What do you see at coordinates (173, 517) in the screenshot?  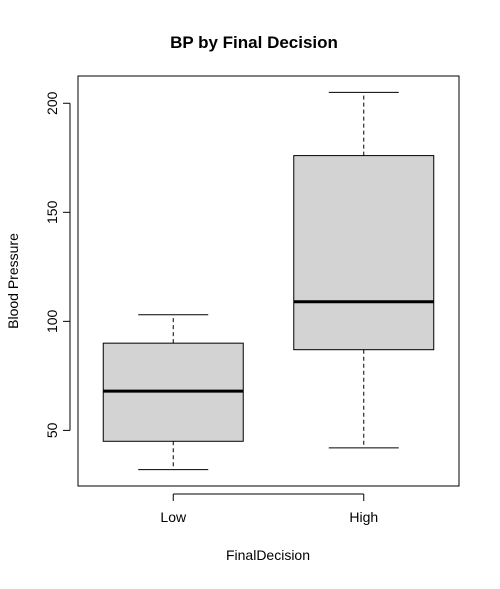 I see `x-tick-label: Low` at bounding box center [173, 517].